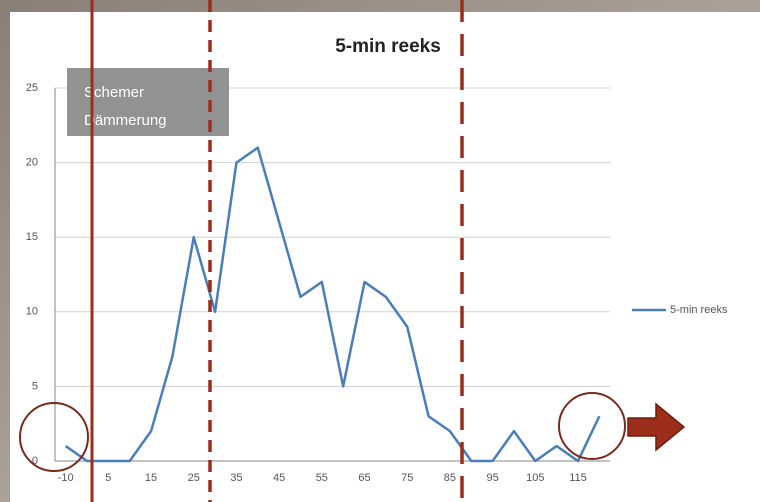 This screenshot has width=760, height=502. I want to click on x-tick-label: 25, so click(194, 478).